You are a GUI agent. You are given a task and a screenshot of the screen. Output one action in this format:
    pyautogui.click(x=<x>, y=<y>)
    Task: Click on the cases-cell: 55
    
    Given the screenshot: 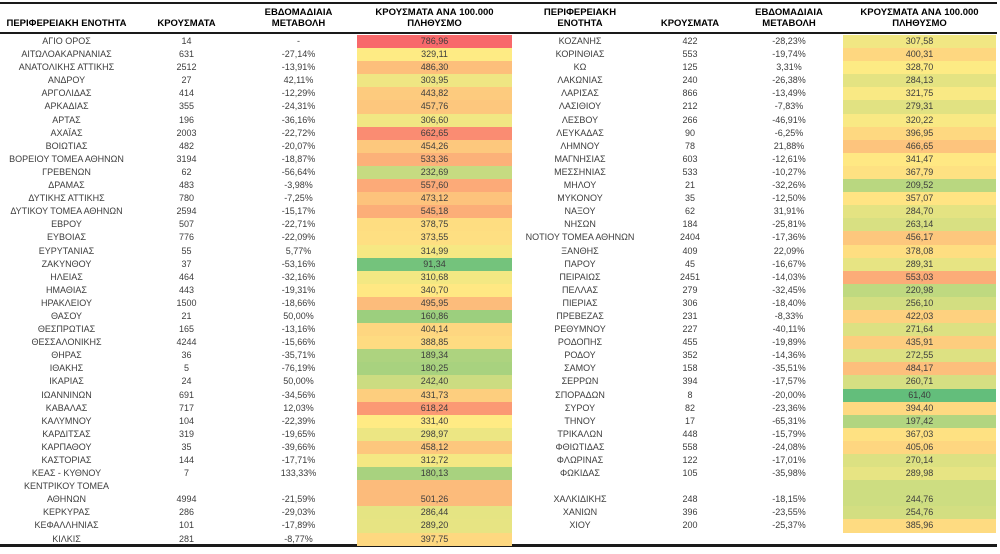 What is the action you would take?
    pyautogui.click(x=186, y=250)
    